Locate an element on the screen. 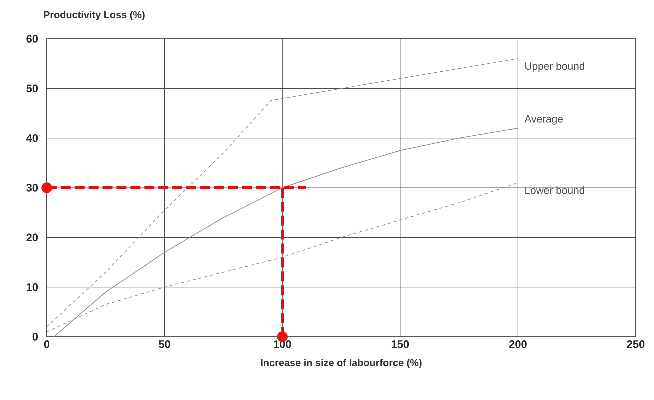 Image resolution: width=654 pixels, height=400 pixels. x-tick-label: 250 is located at coordinates (636, 344).